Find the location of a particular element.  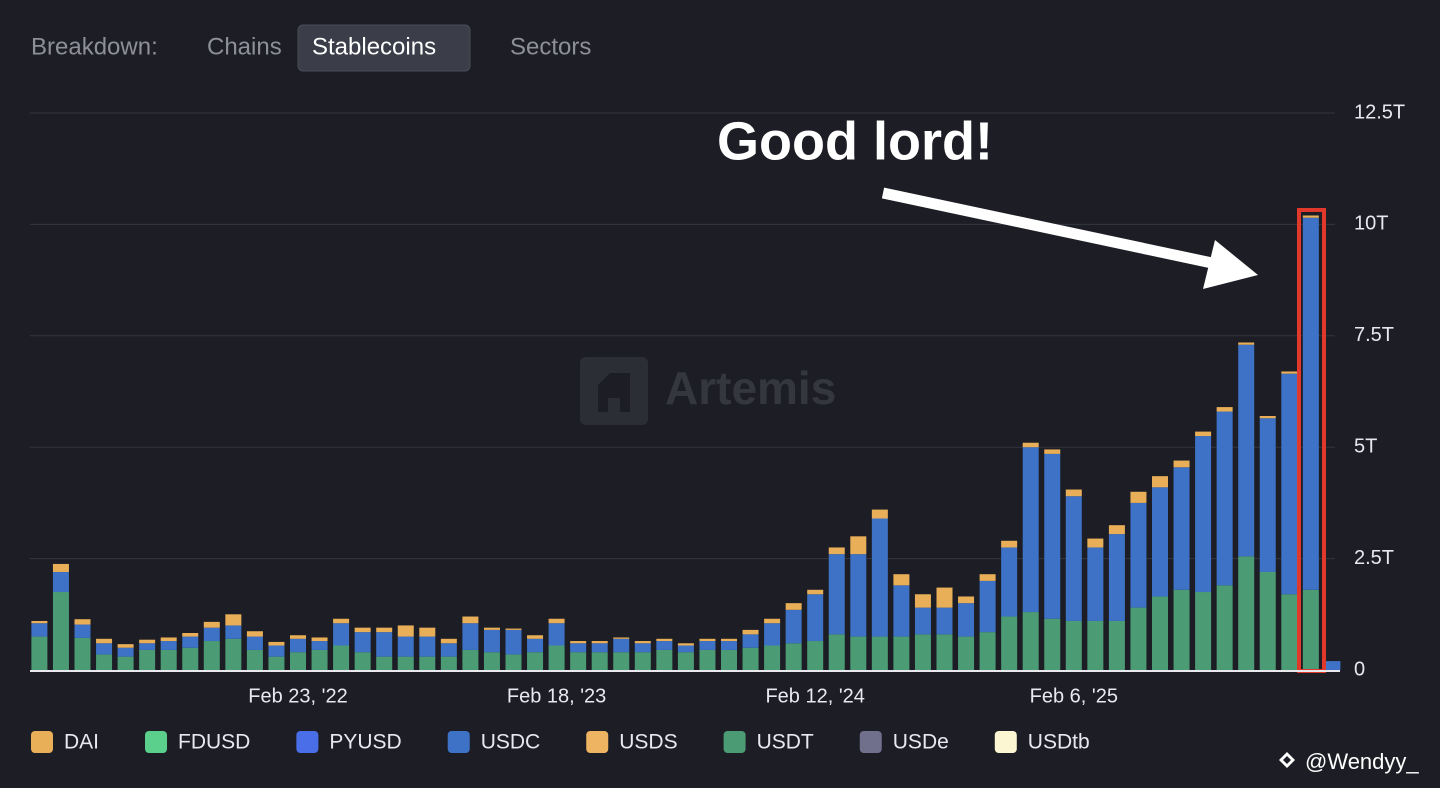

legend-label: USDe is located at coordinates (921, 742).